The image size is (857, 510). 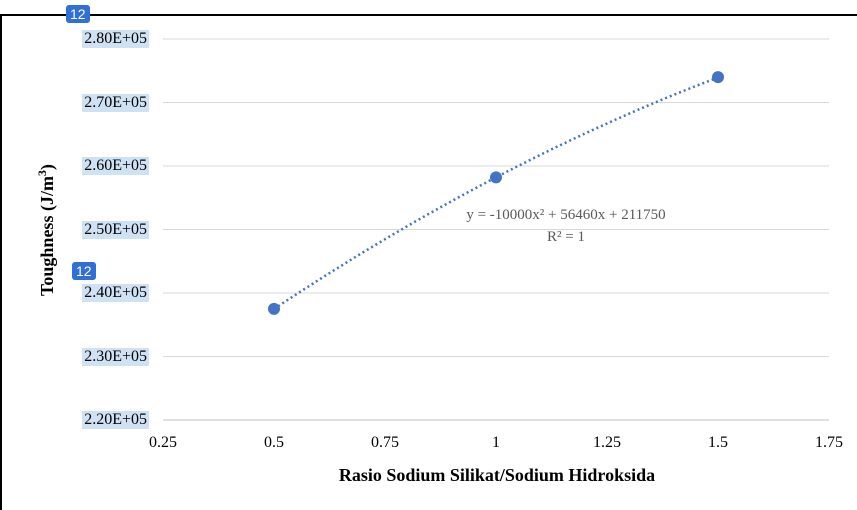 I want to click on frame-left-border, so click(x=1, y=262).